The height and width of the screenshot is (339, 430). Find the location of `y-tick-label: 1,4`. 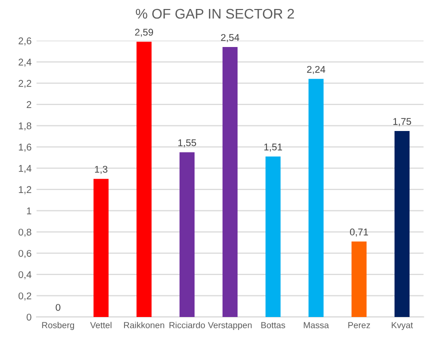

y-tick-label: 1,4 is located at coordinates (25, 169).